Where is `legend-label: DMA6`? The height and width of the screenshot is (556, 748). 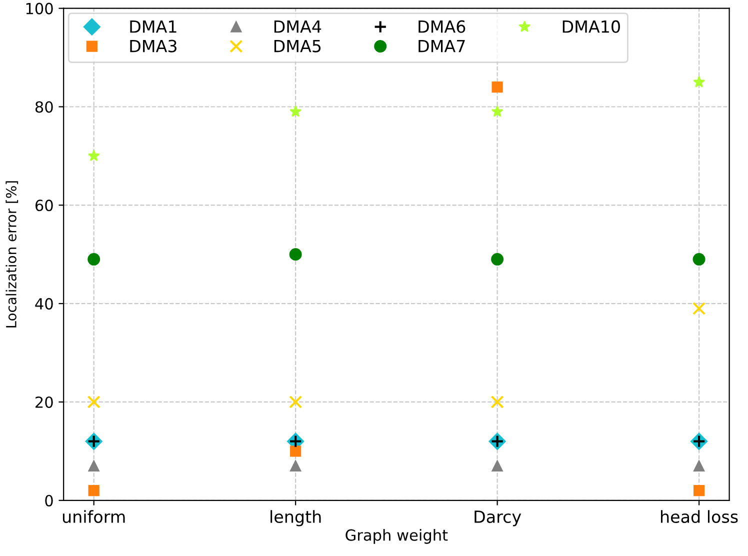
legend-label: DMA6 is located at coordinates (442, 26).